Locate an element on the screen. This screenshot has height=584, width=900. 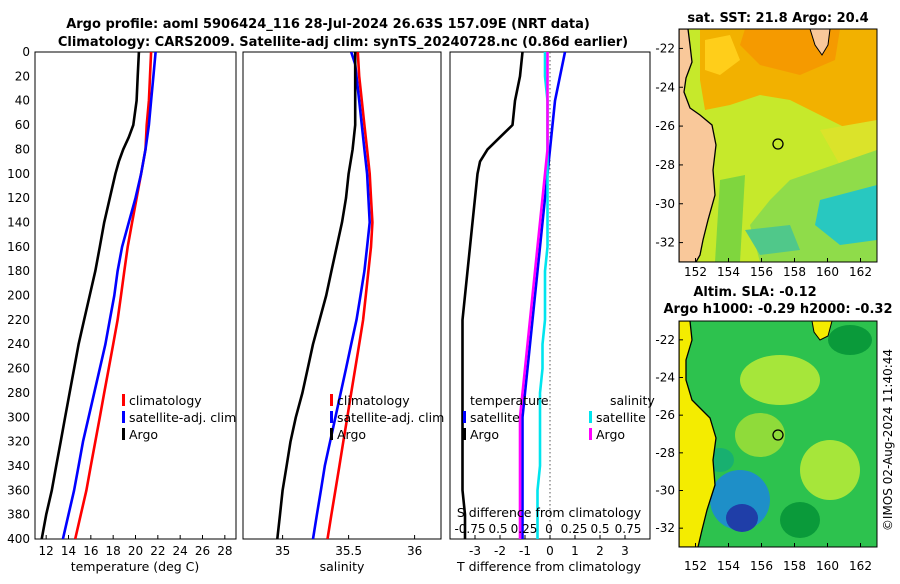
depth-tick-label: 180 is located at coordinates (18, 271).